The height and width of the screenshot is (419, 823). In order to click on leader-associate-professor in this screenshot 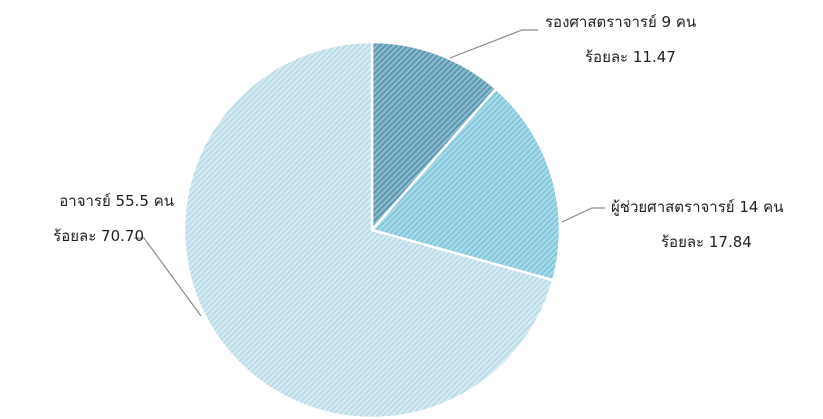, I will do `click(493, 44)`.